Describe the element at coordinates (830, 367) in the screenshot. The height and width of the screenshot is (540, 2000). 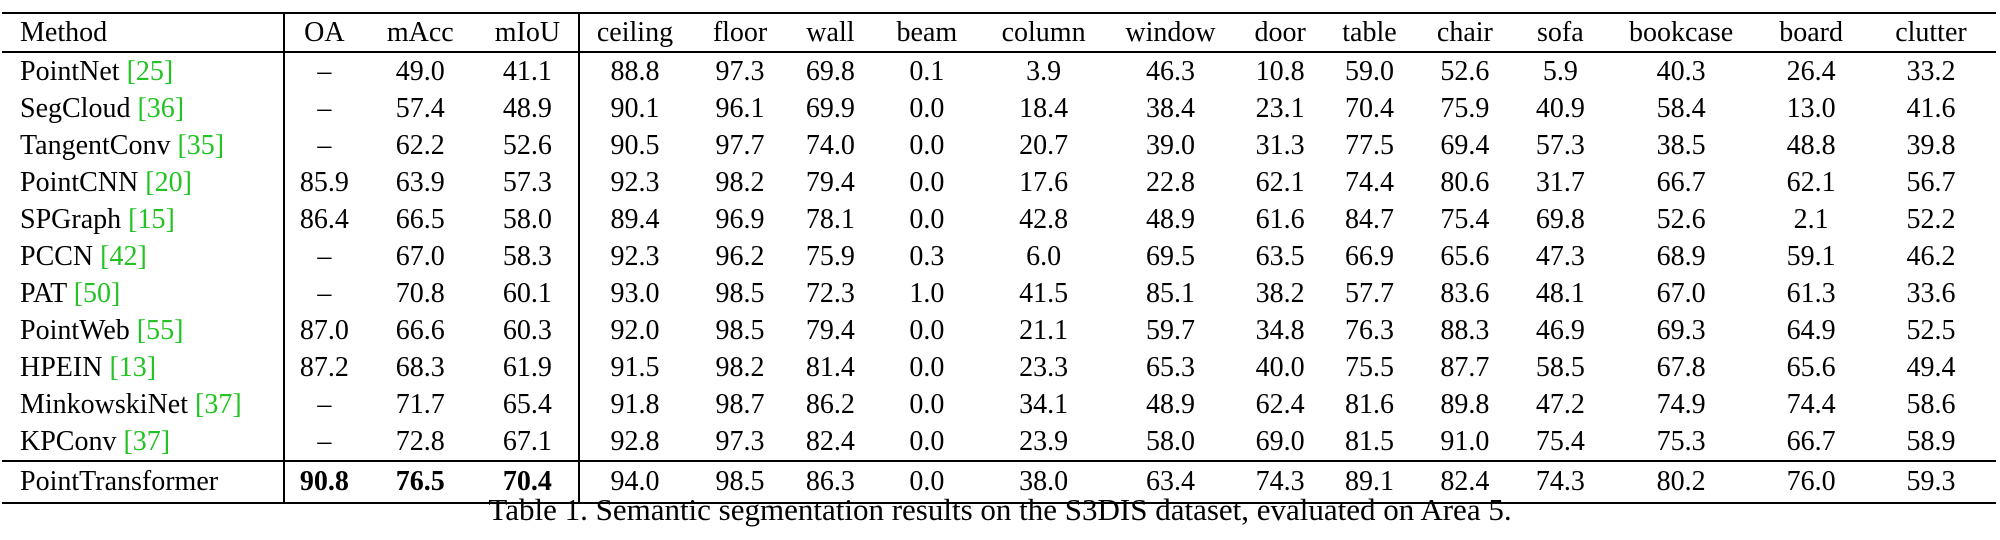
I see `value-cell: 81.4` at that location.